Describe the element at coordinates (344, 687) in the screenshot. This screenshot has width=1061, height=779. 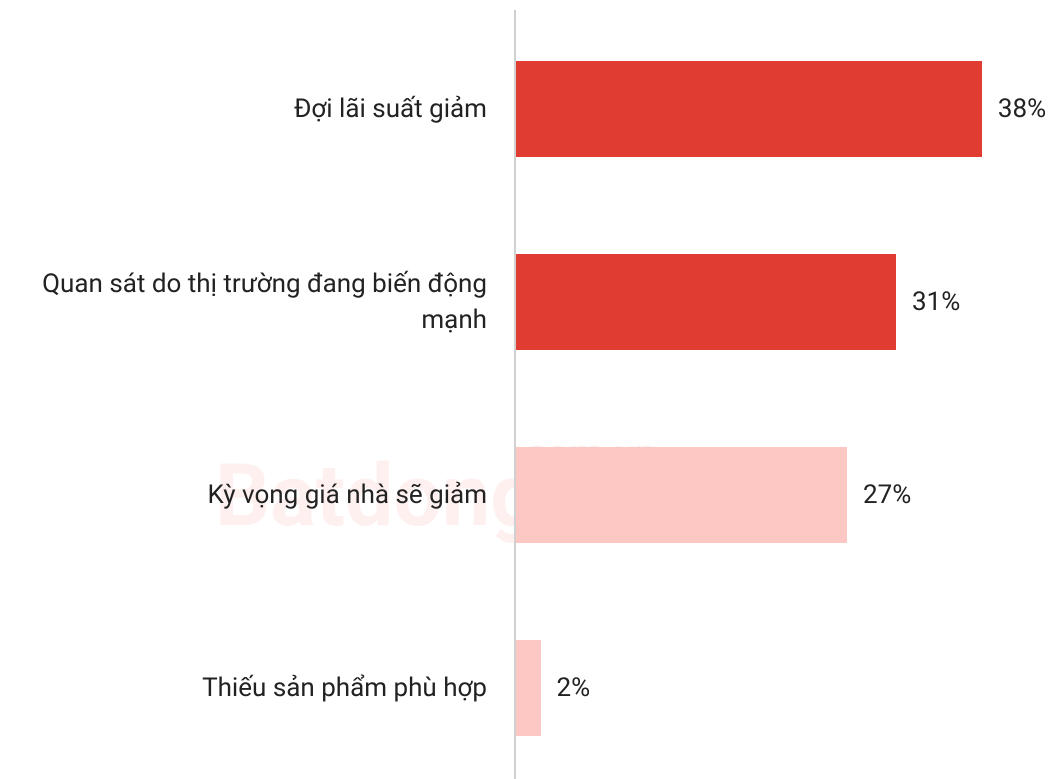
I see `category-label: Thiếu sản phẩm phù hợp` at that location.